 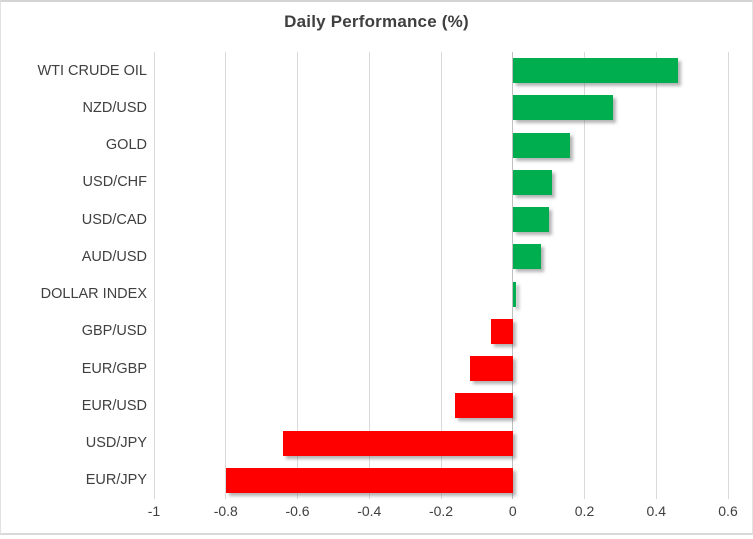 What do you see at coordinates (563, 108) in the screenshot?
I see `bar-nzd-usd` at bounding box center [563, 108].